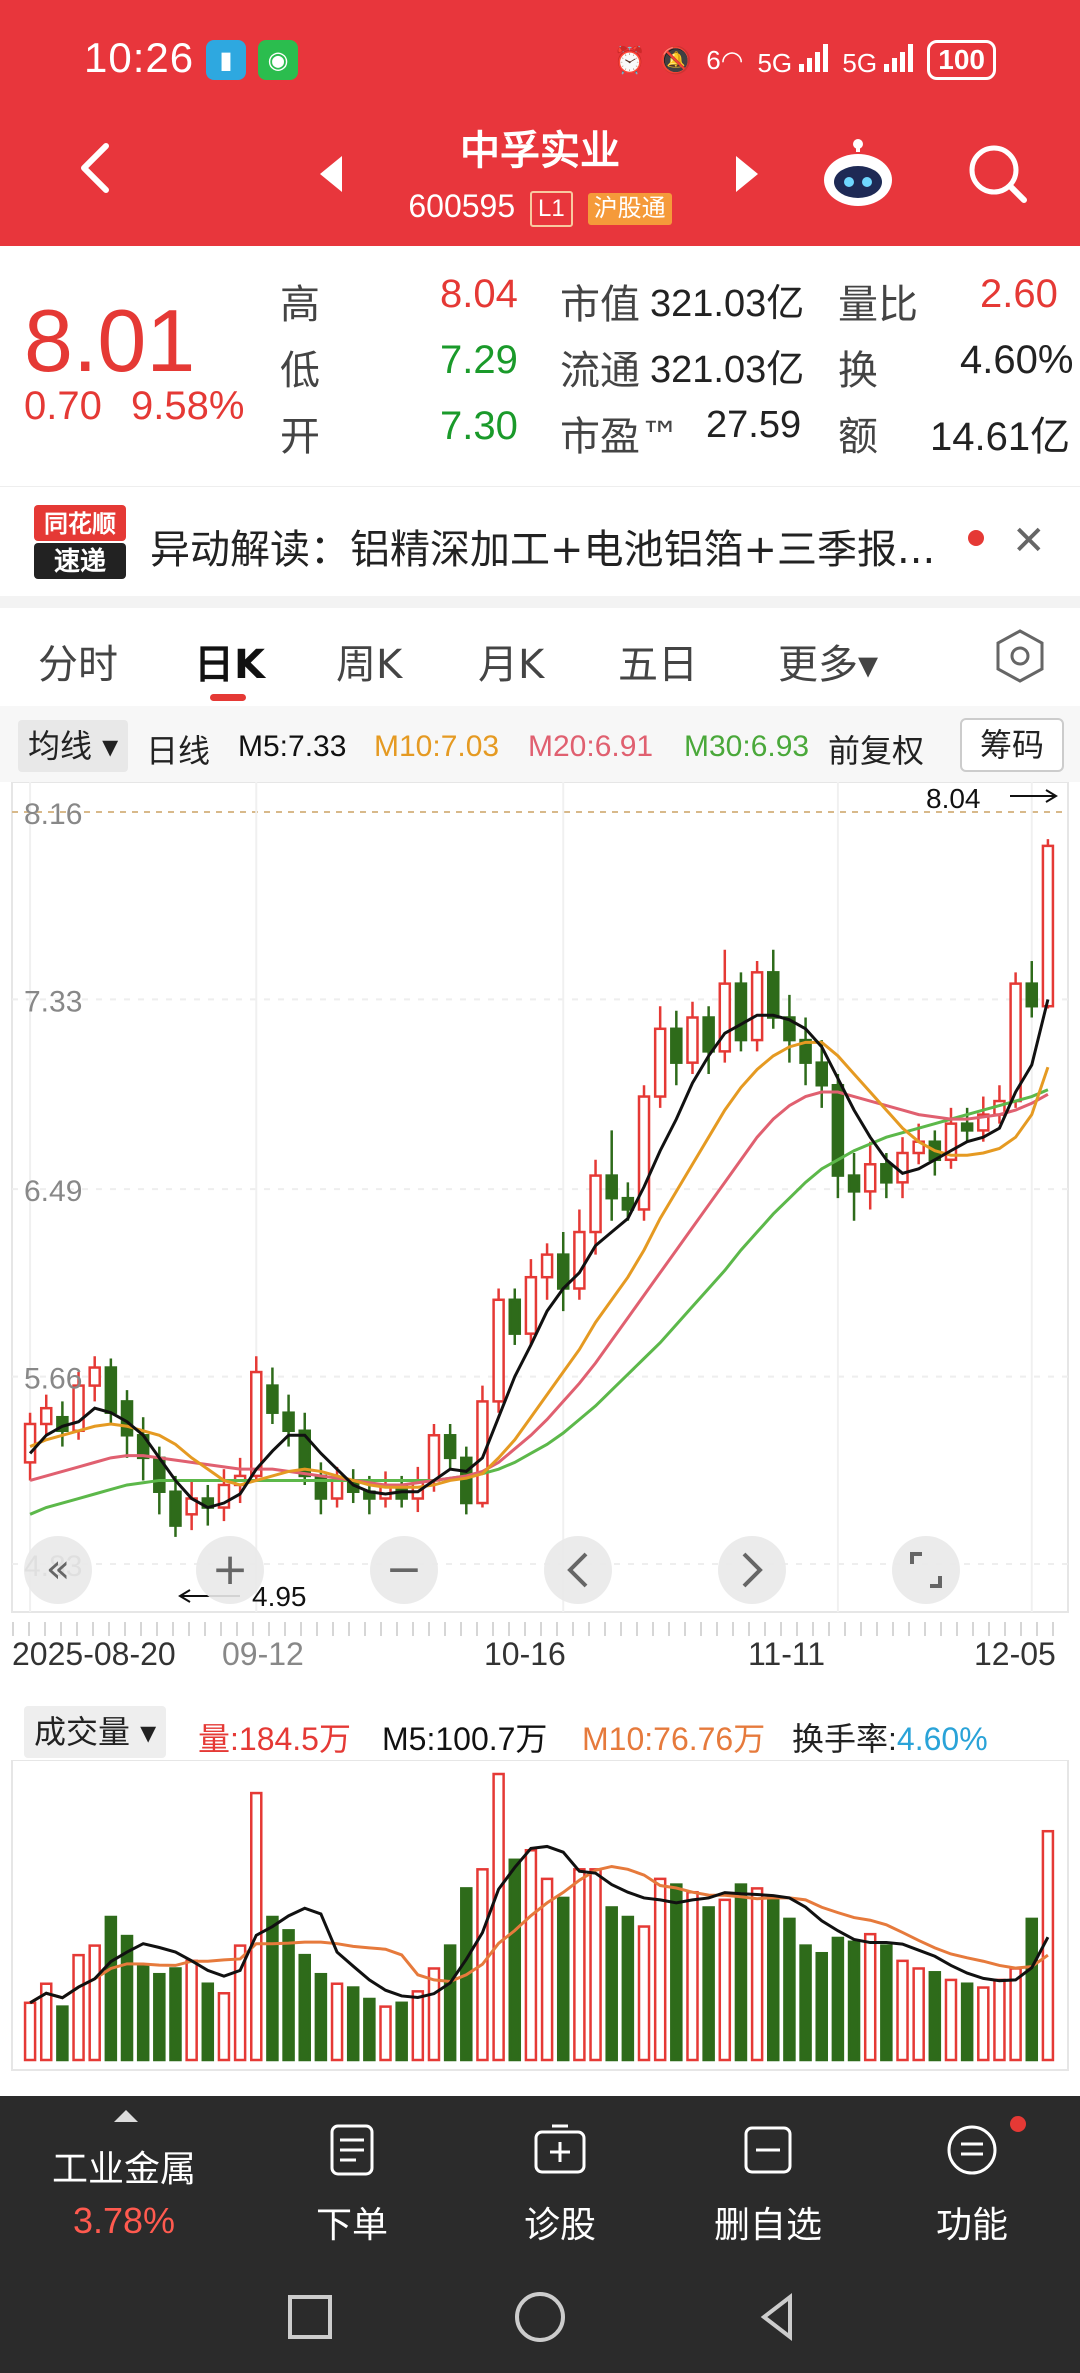 Image resolution: width=1080 pixels, height=2373 pixels. I want to click on x-tick-label: 09-12, so click(263, 1654).